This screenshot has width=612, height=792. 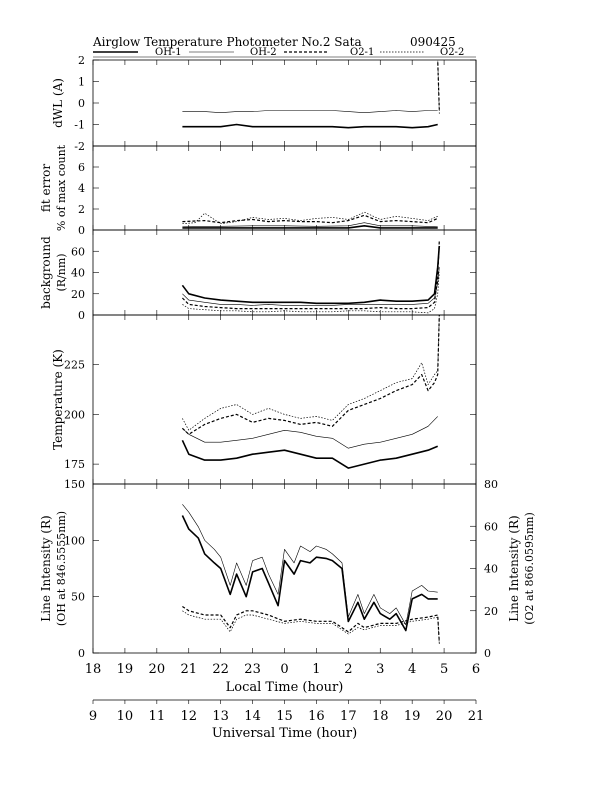 I want to click on figure-date: 090425, so click(x=433, y=42).